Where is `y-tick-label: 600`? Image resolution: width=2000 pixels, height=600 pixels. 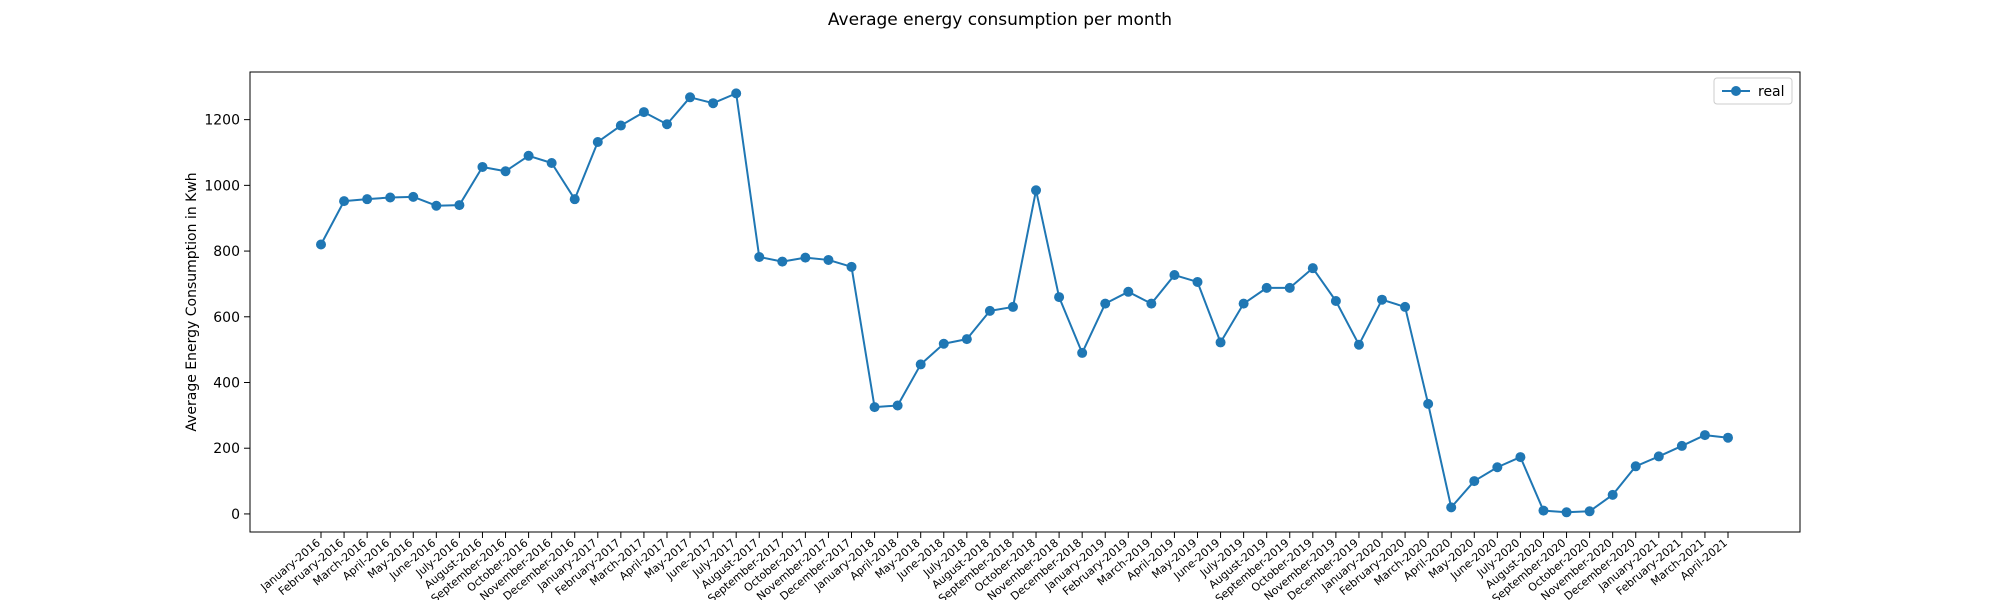 y-tick-label: 600 is located at coordinates (226, 318).